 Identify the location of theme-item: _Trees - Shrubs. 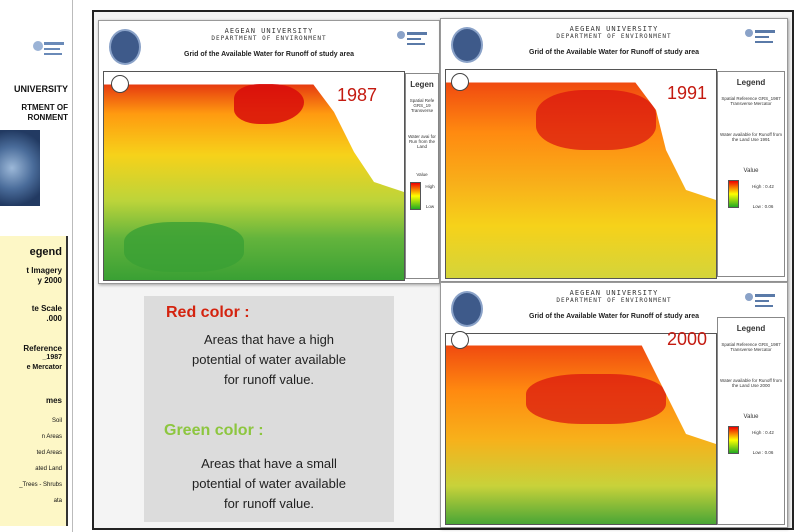
(40, 485).